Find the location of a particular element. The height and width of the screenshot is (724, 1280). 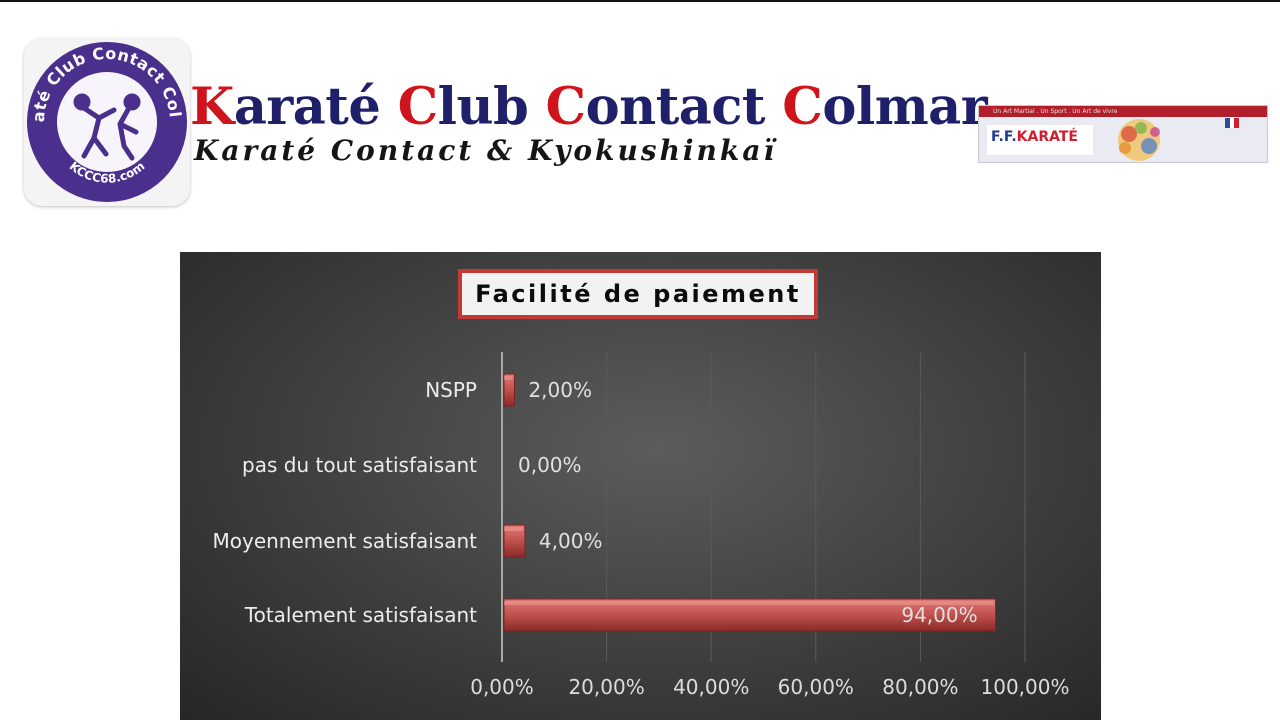

club-logo-seal: Karaté Club Contact Colmar KCCC68.com is located at coordinates (105, 120).